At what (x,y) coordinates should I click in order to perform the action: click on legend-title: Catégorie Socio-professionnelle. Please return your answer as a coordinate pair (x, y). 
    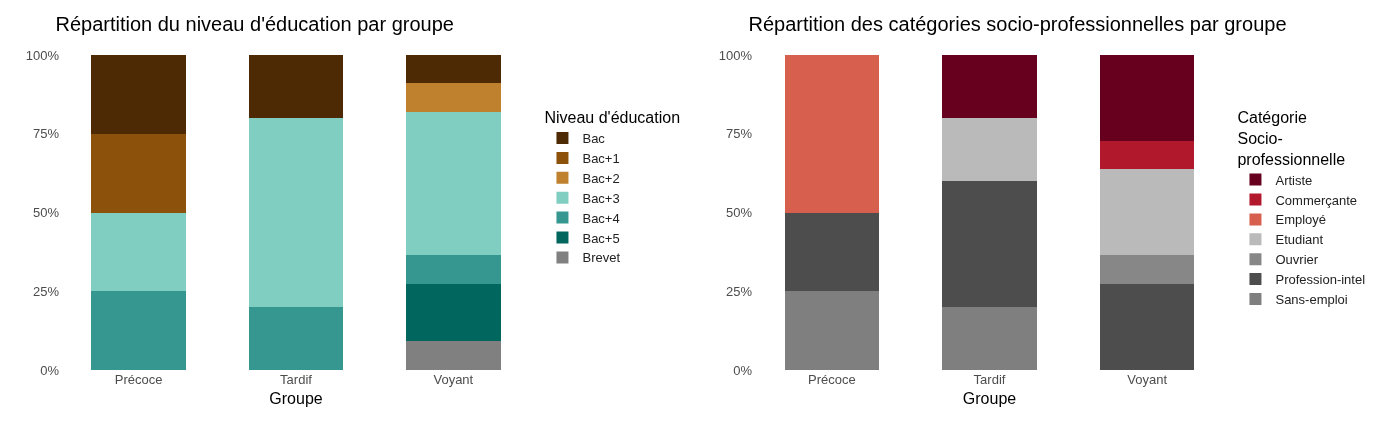
    Looking at the image, I should click on (1291, 138).